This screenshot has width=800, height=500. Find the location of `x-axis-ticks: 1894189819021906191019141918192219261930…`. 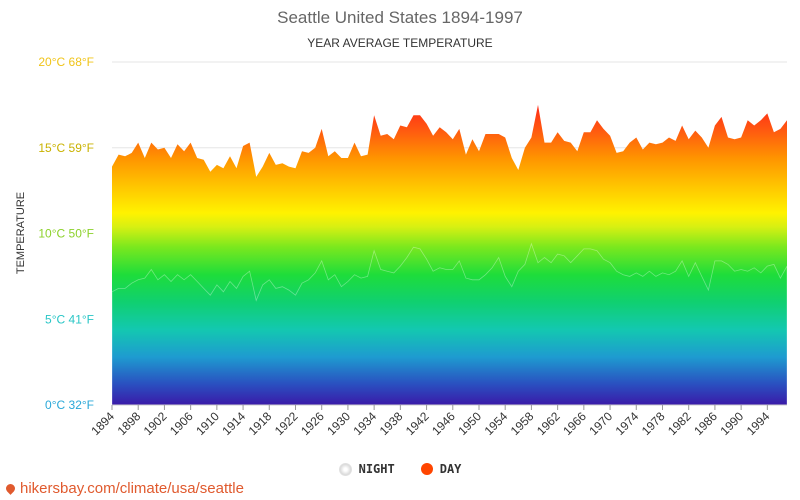

x-axis-ticks: 1894189819021906191019141918192219261930… is located at coordinates (437, 421).